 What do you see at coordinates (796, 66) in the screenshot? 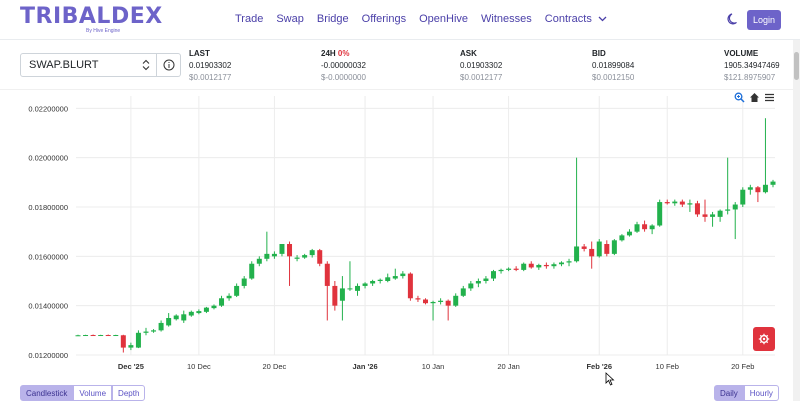
I see `scrollbar-thumb` at bounding box center [796, 66].